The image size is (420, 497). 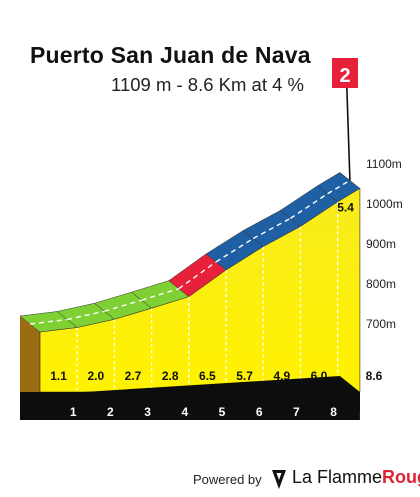 What do you see at coordinates (374, 376) in the screenshot?
I see `km-label: 8.6` at bounding box center [374, 376].